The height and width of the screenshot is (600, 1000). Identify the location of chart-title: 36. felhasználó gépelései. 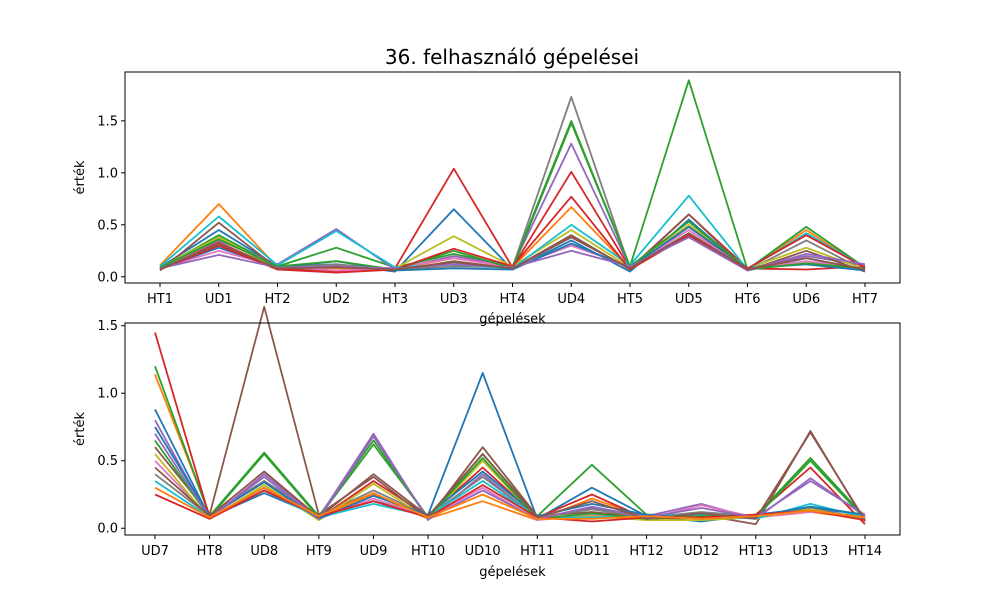
(512, 57).